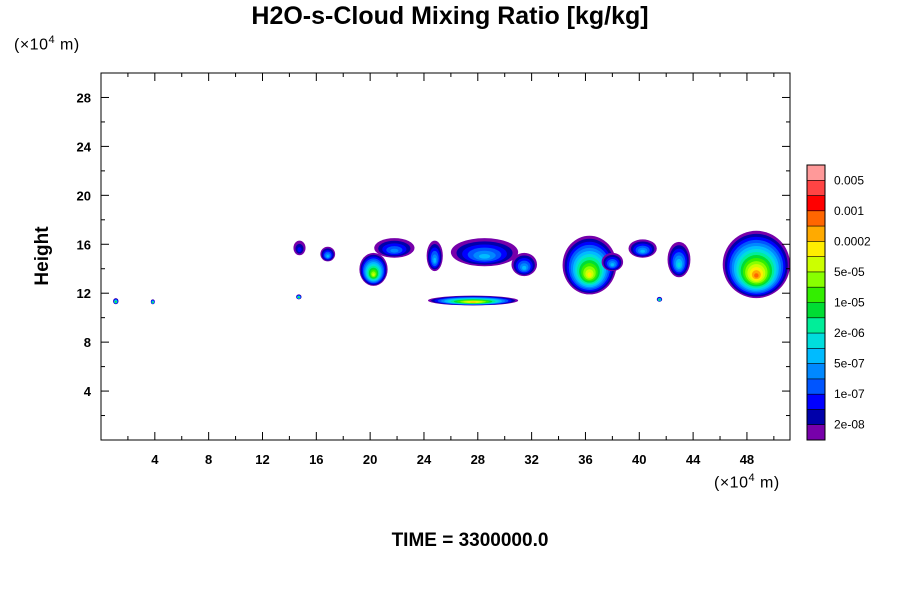 This screenshot has height=600, width=900. Describe the element at coordinates (849, 303) in the screenshot. I see `colorbar-label: 1e-05` at that location.